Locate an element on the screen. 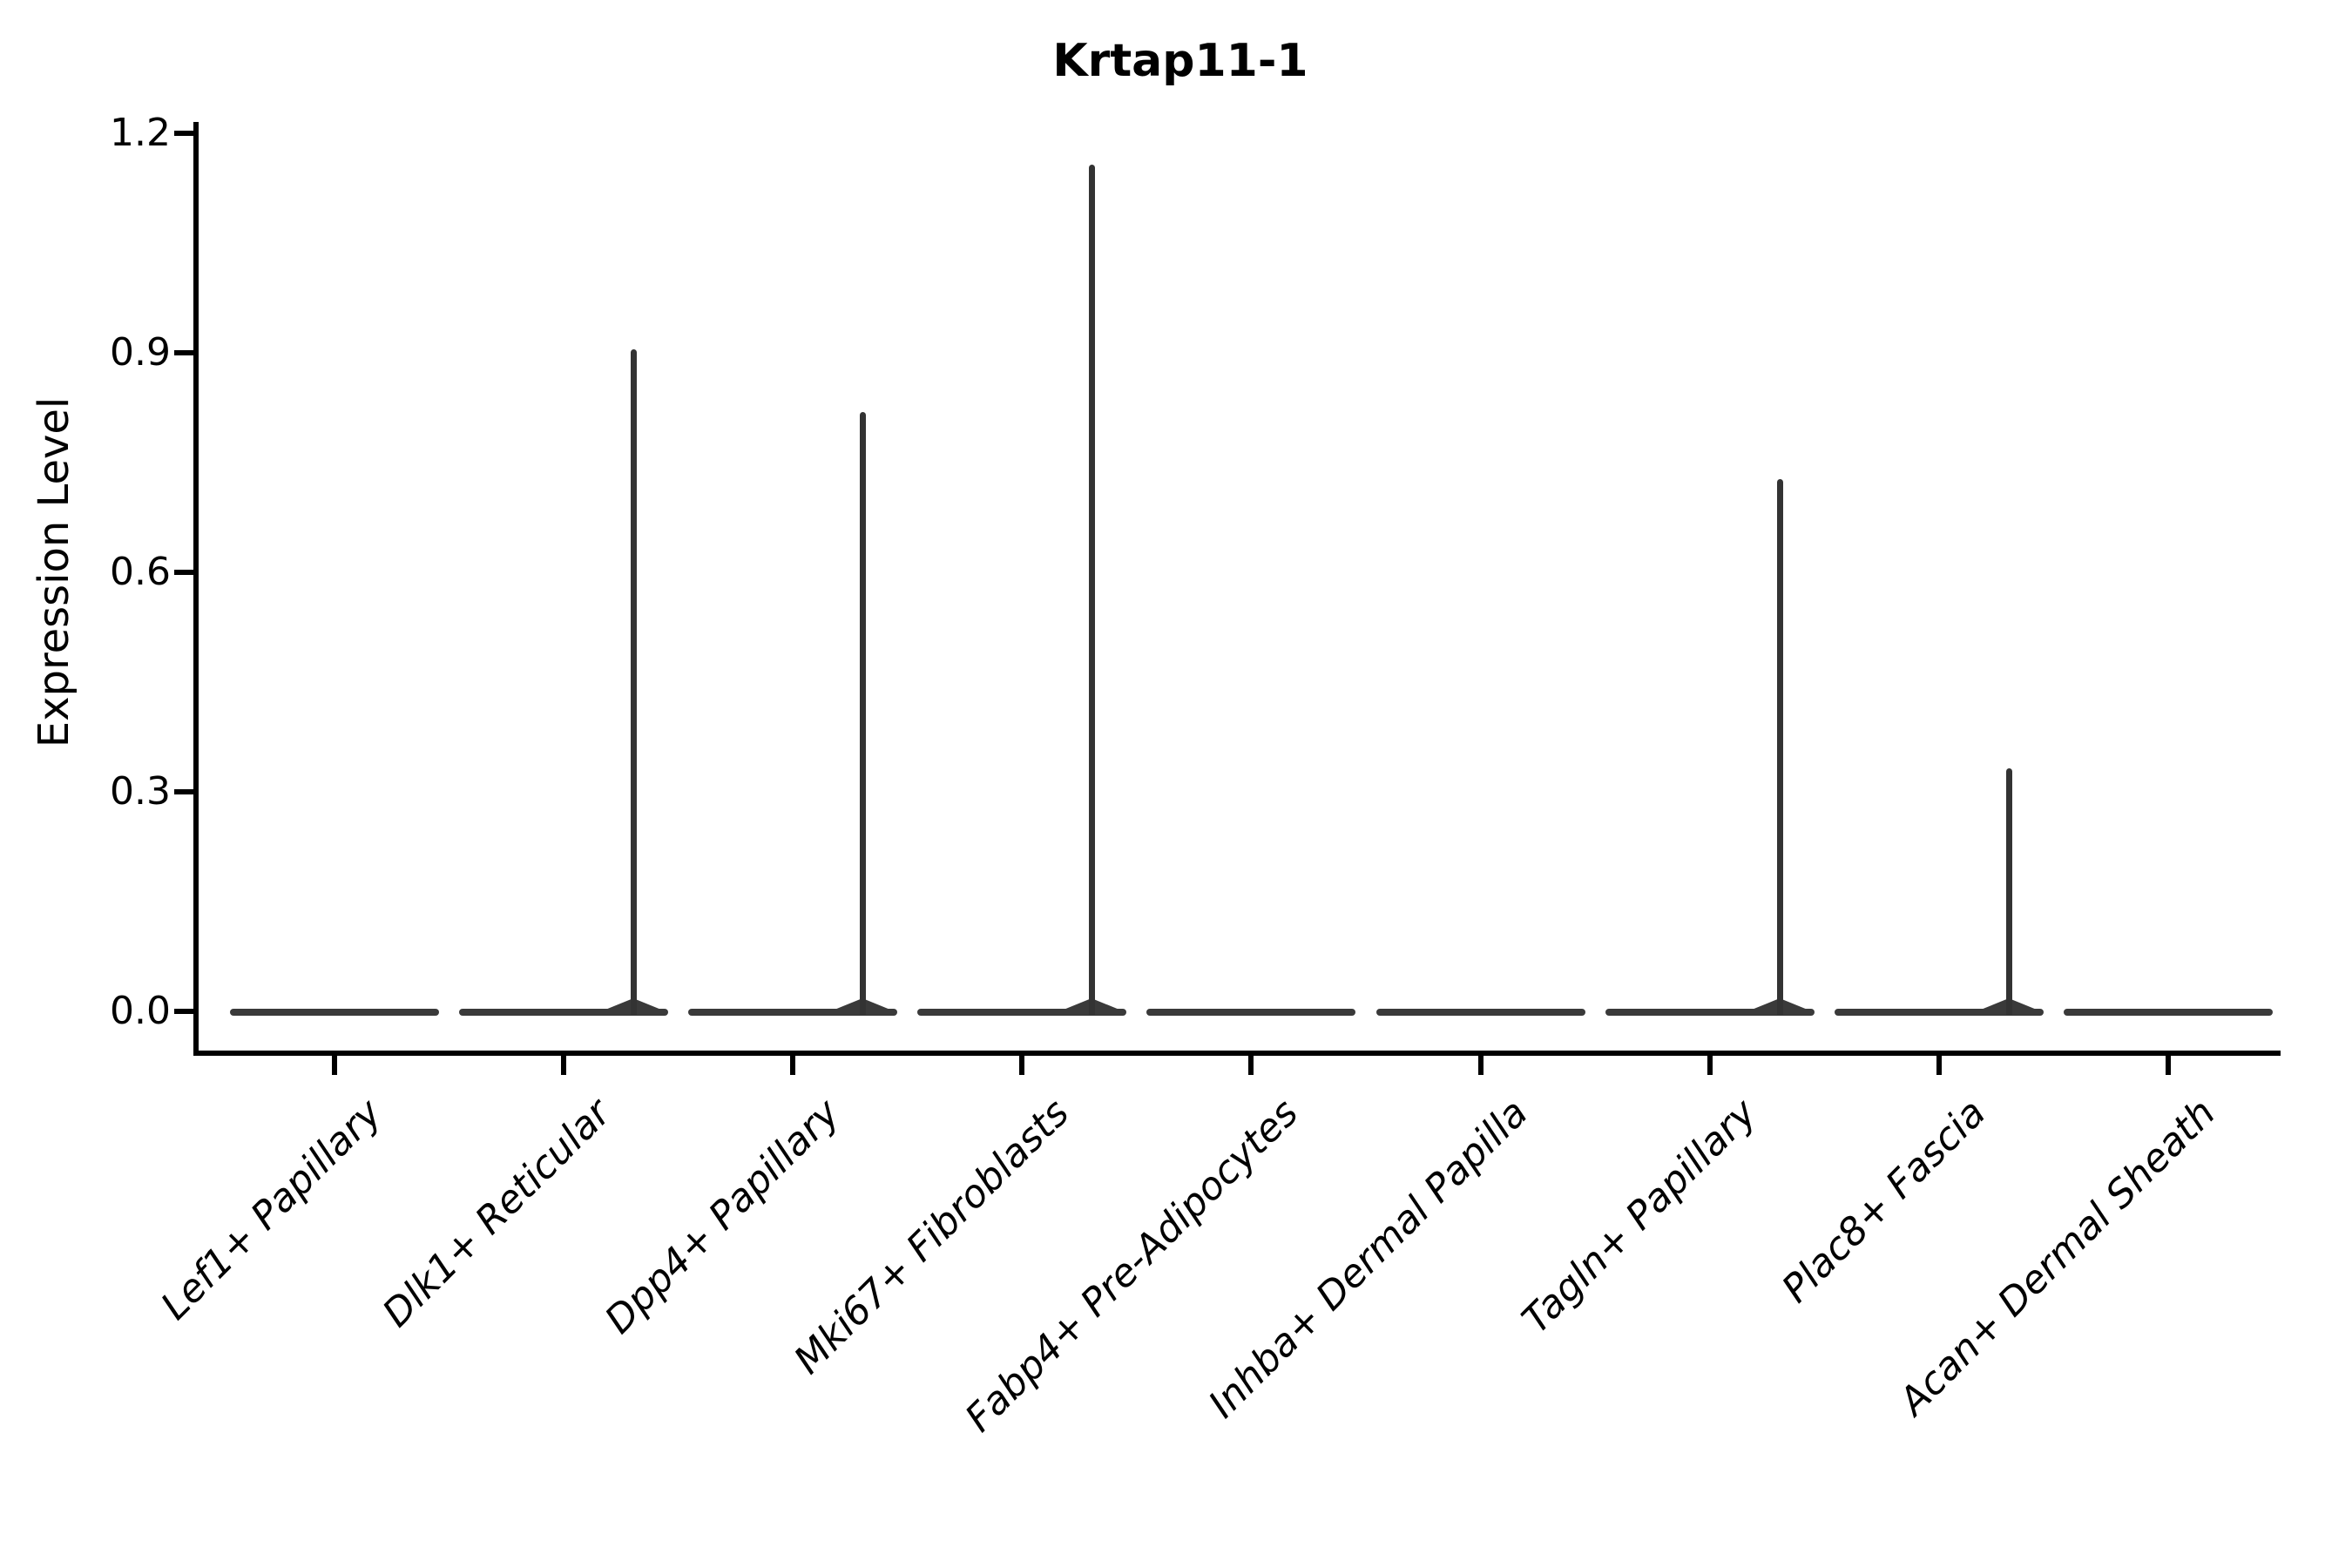 This screenshot has height=1568, width=2352. y-axis-spine is located at coordinates (196, 589).